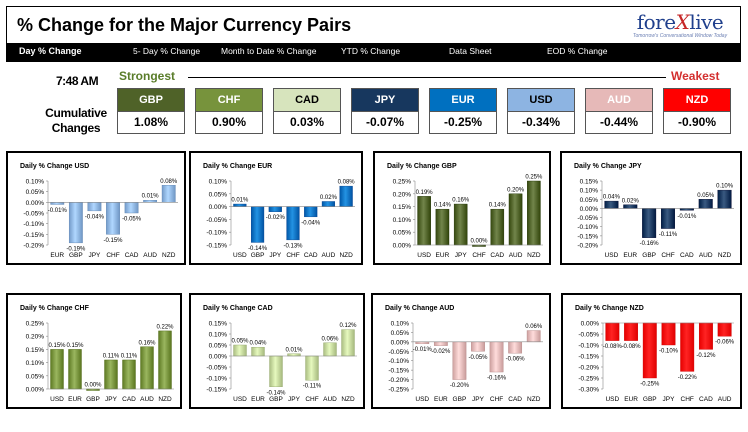 This screenshot has height=432, width=748. Describe the element at coordinates (371, 51) in the screenshot. I see `nav-ytd-change: YTD % Change` at that location.